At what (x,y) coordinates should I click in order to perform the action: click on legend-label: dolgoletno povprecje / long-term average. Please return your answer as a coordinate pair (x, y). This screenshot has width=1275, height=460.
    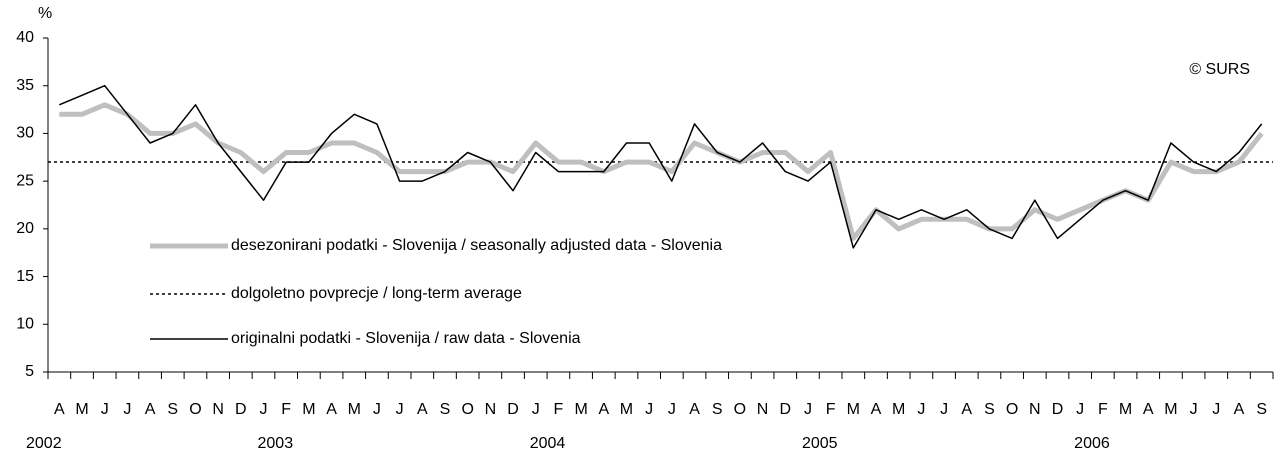
    Looking at the image, I should click on (376, 293).